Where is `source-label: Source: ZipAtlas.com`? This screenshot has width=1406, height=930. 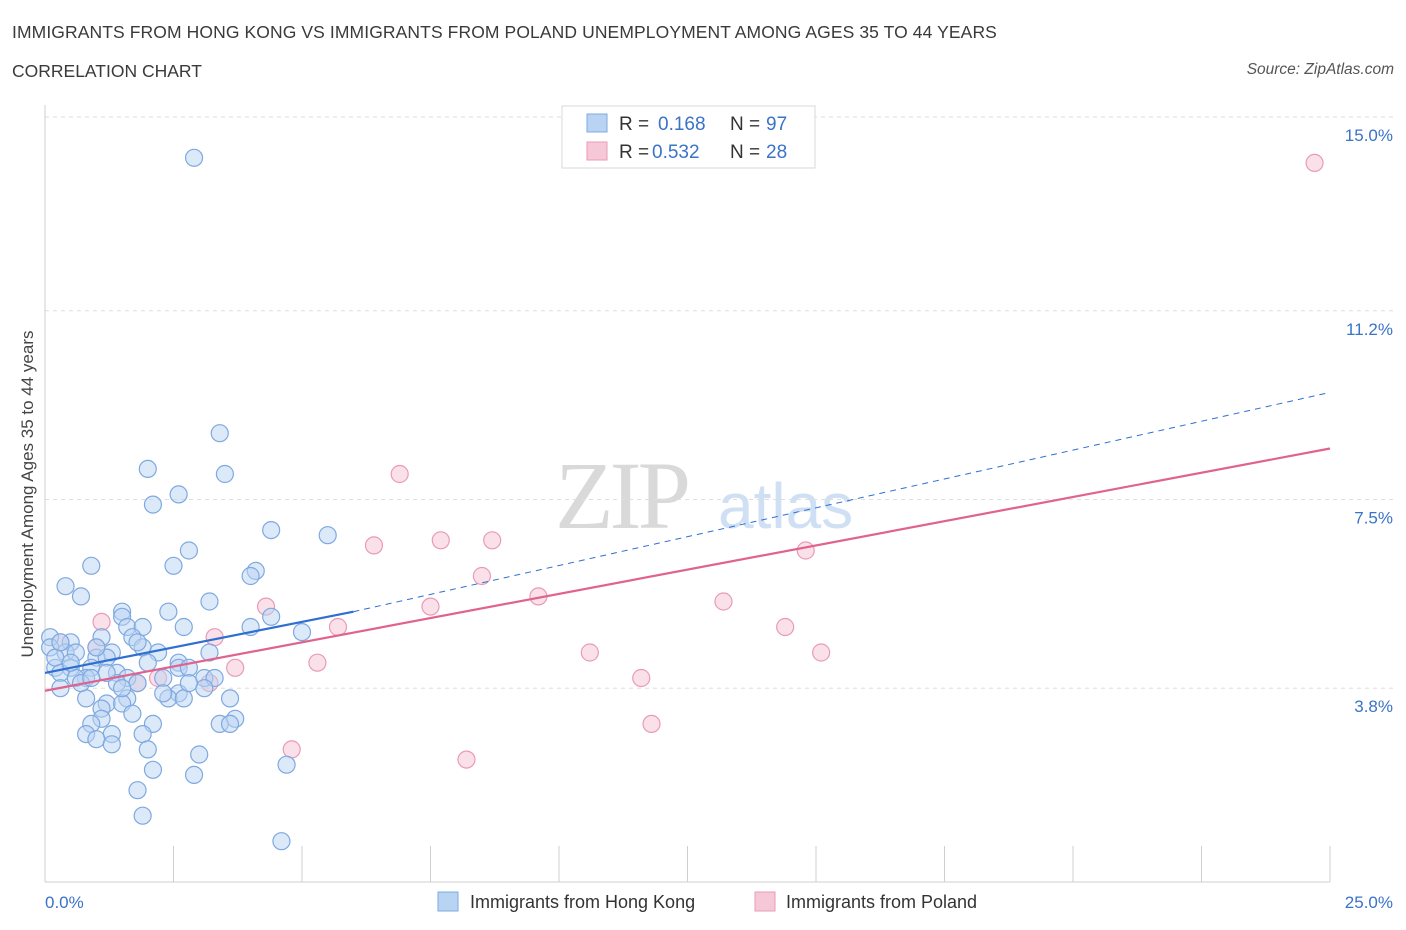 source-label: Source: ZipAtlas.com is located at coordinates (1320, 69).